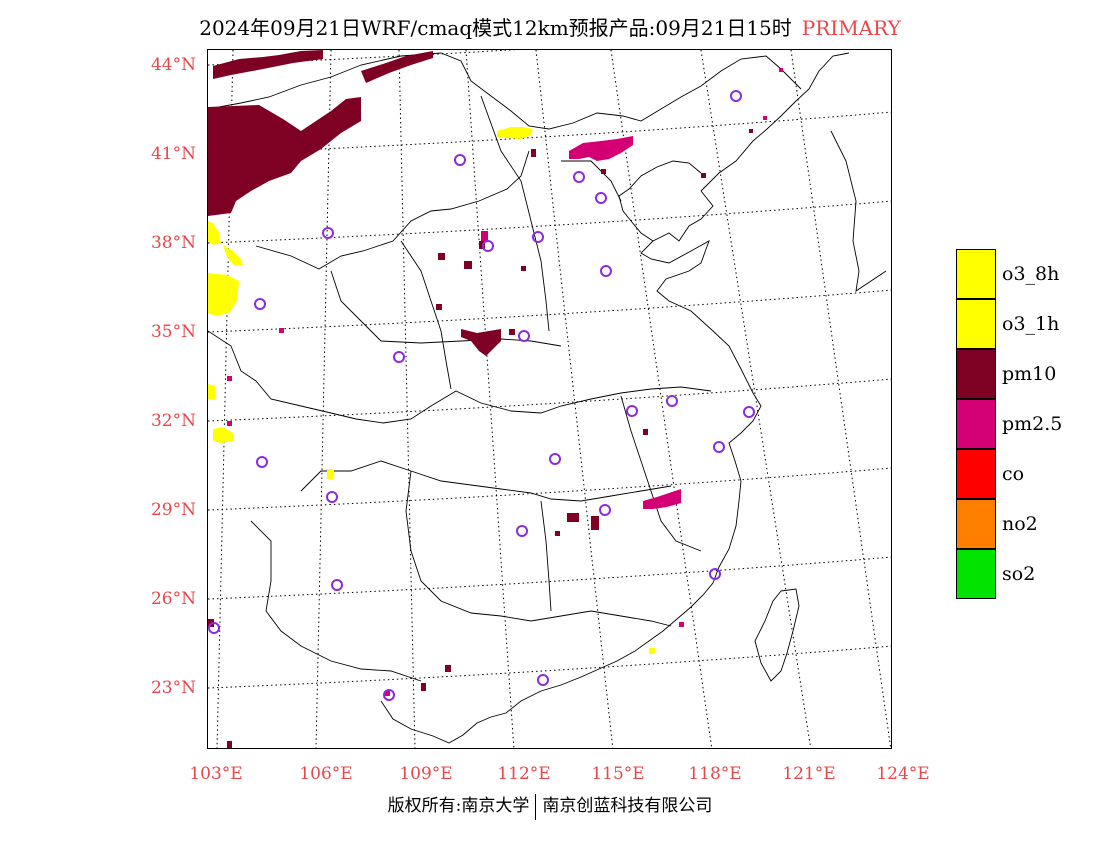 This screenshot has height=850, width=1100. What do you see at coordinates (1028, 424) in the screenshot?
I see `pollutant-legend: o3_8h o3_1h pm10 pm2.5 co no2 so2` at bounding box center [1028, 424].